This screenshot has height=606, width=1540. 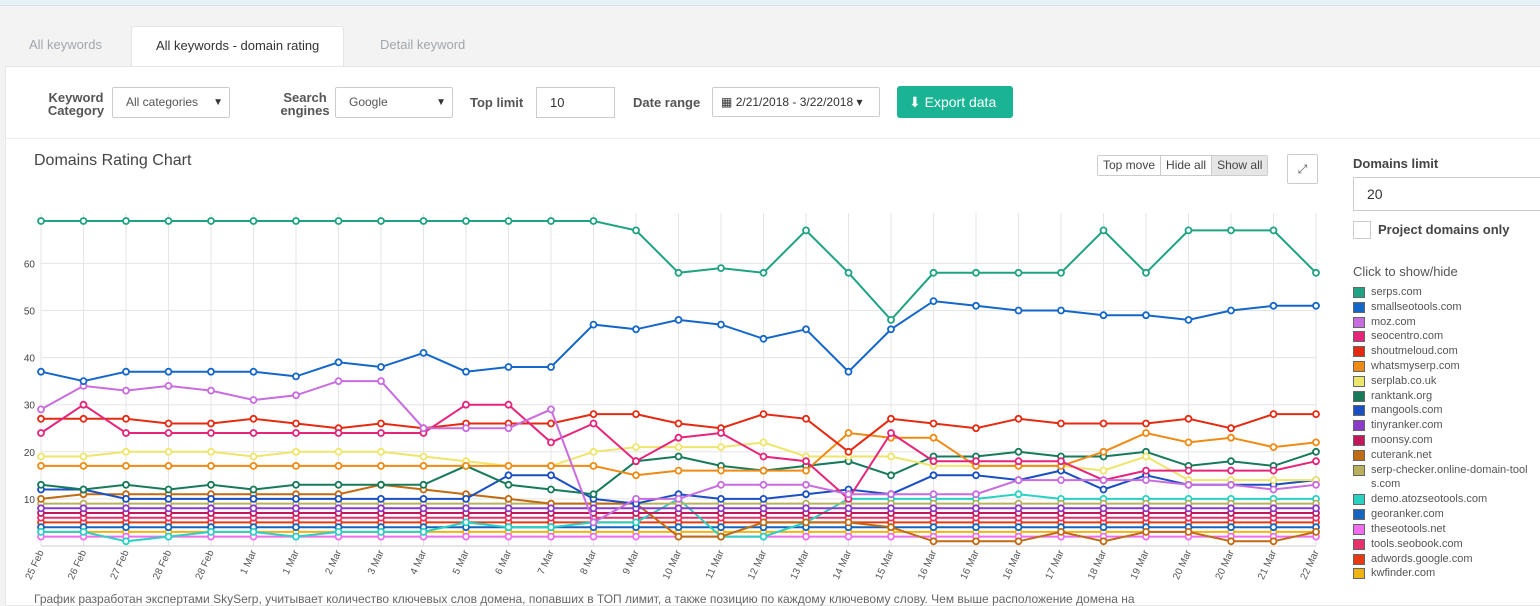 What do you see at coordinates (1239, 165) in the screenshot?
I see `show-all-button: Show all` at bounding box center [1239, 165].